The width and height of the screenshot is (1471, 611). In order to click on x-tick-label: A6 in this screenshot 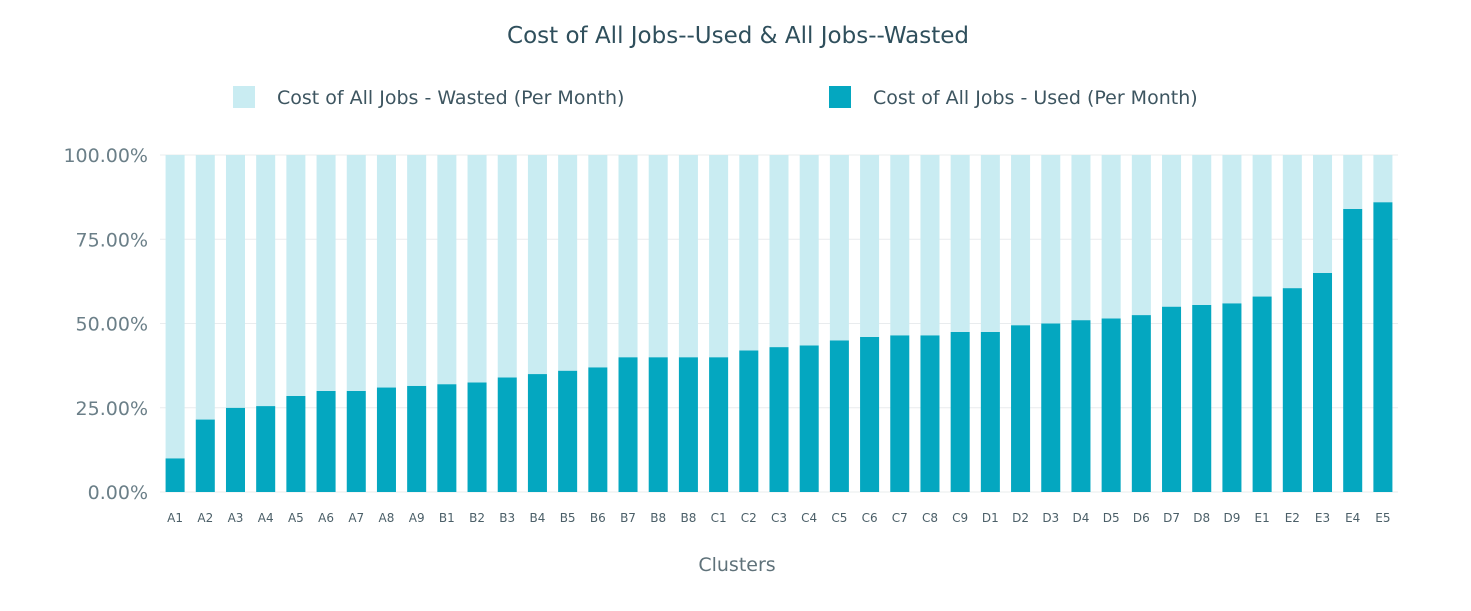, I will do `click(326, 518)`.